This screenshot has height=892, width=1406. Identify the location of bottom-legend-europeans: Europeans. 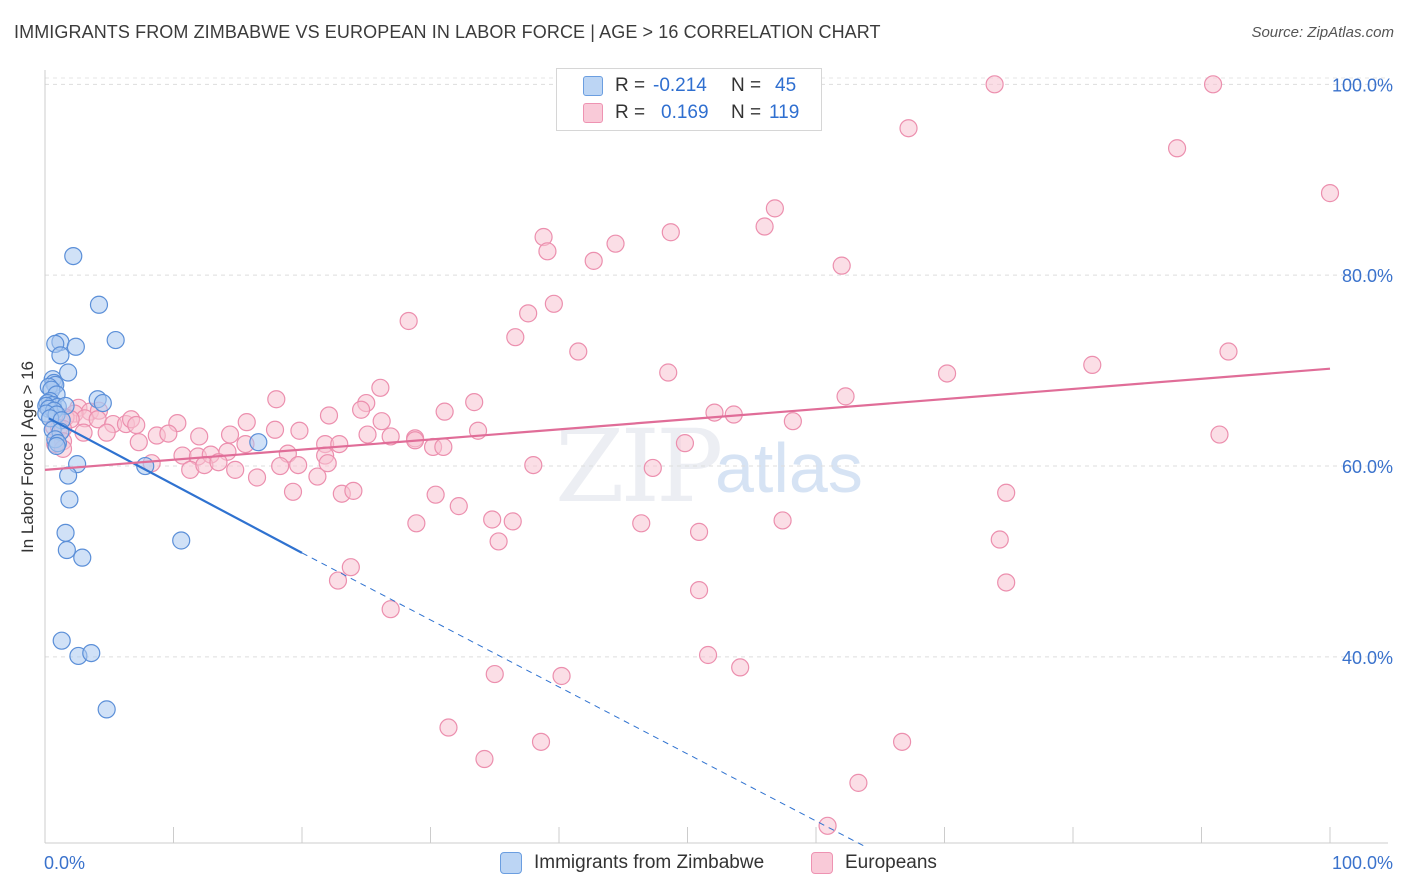
(874, 863).